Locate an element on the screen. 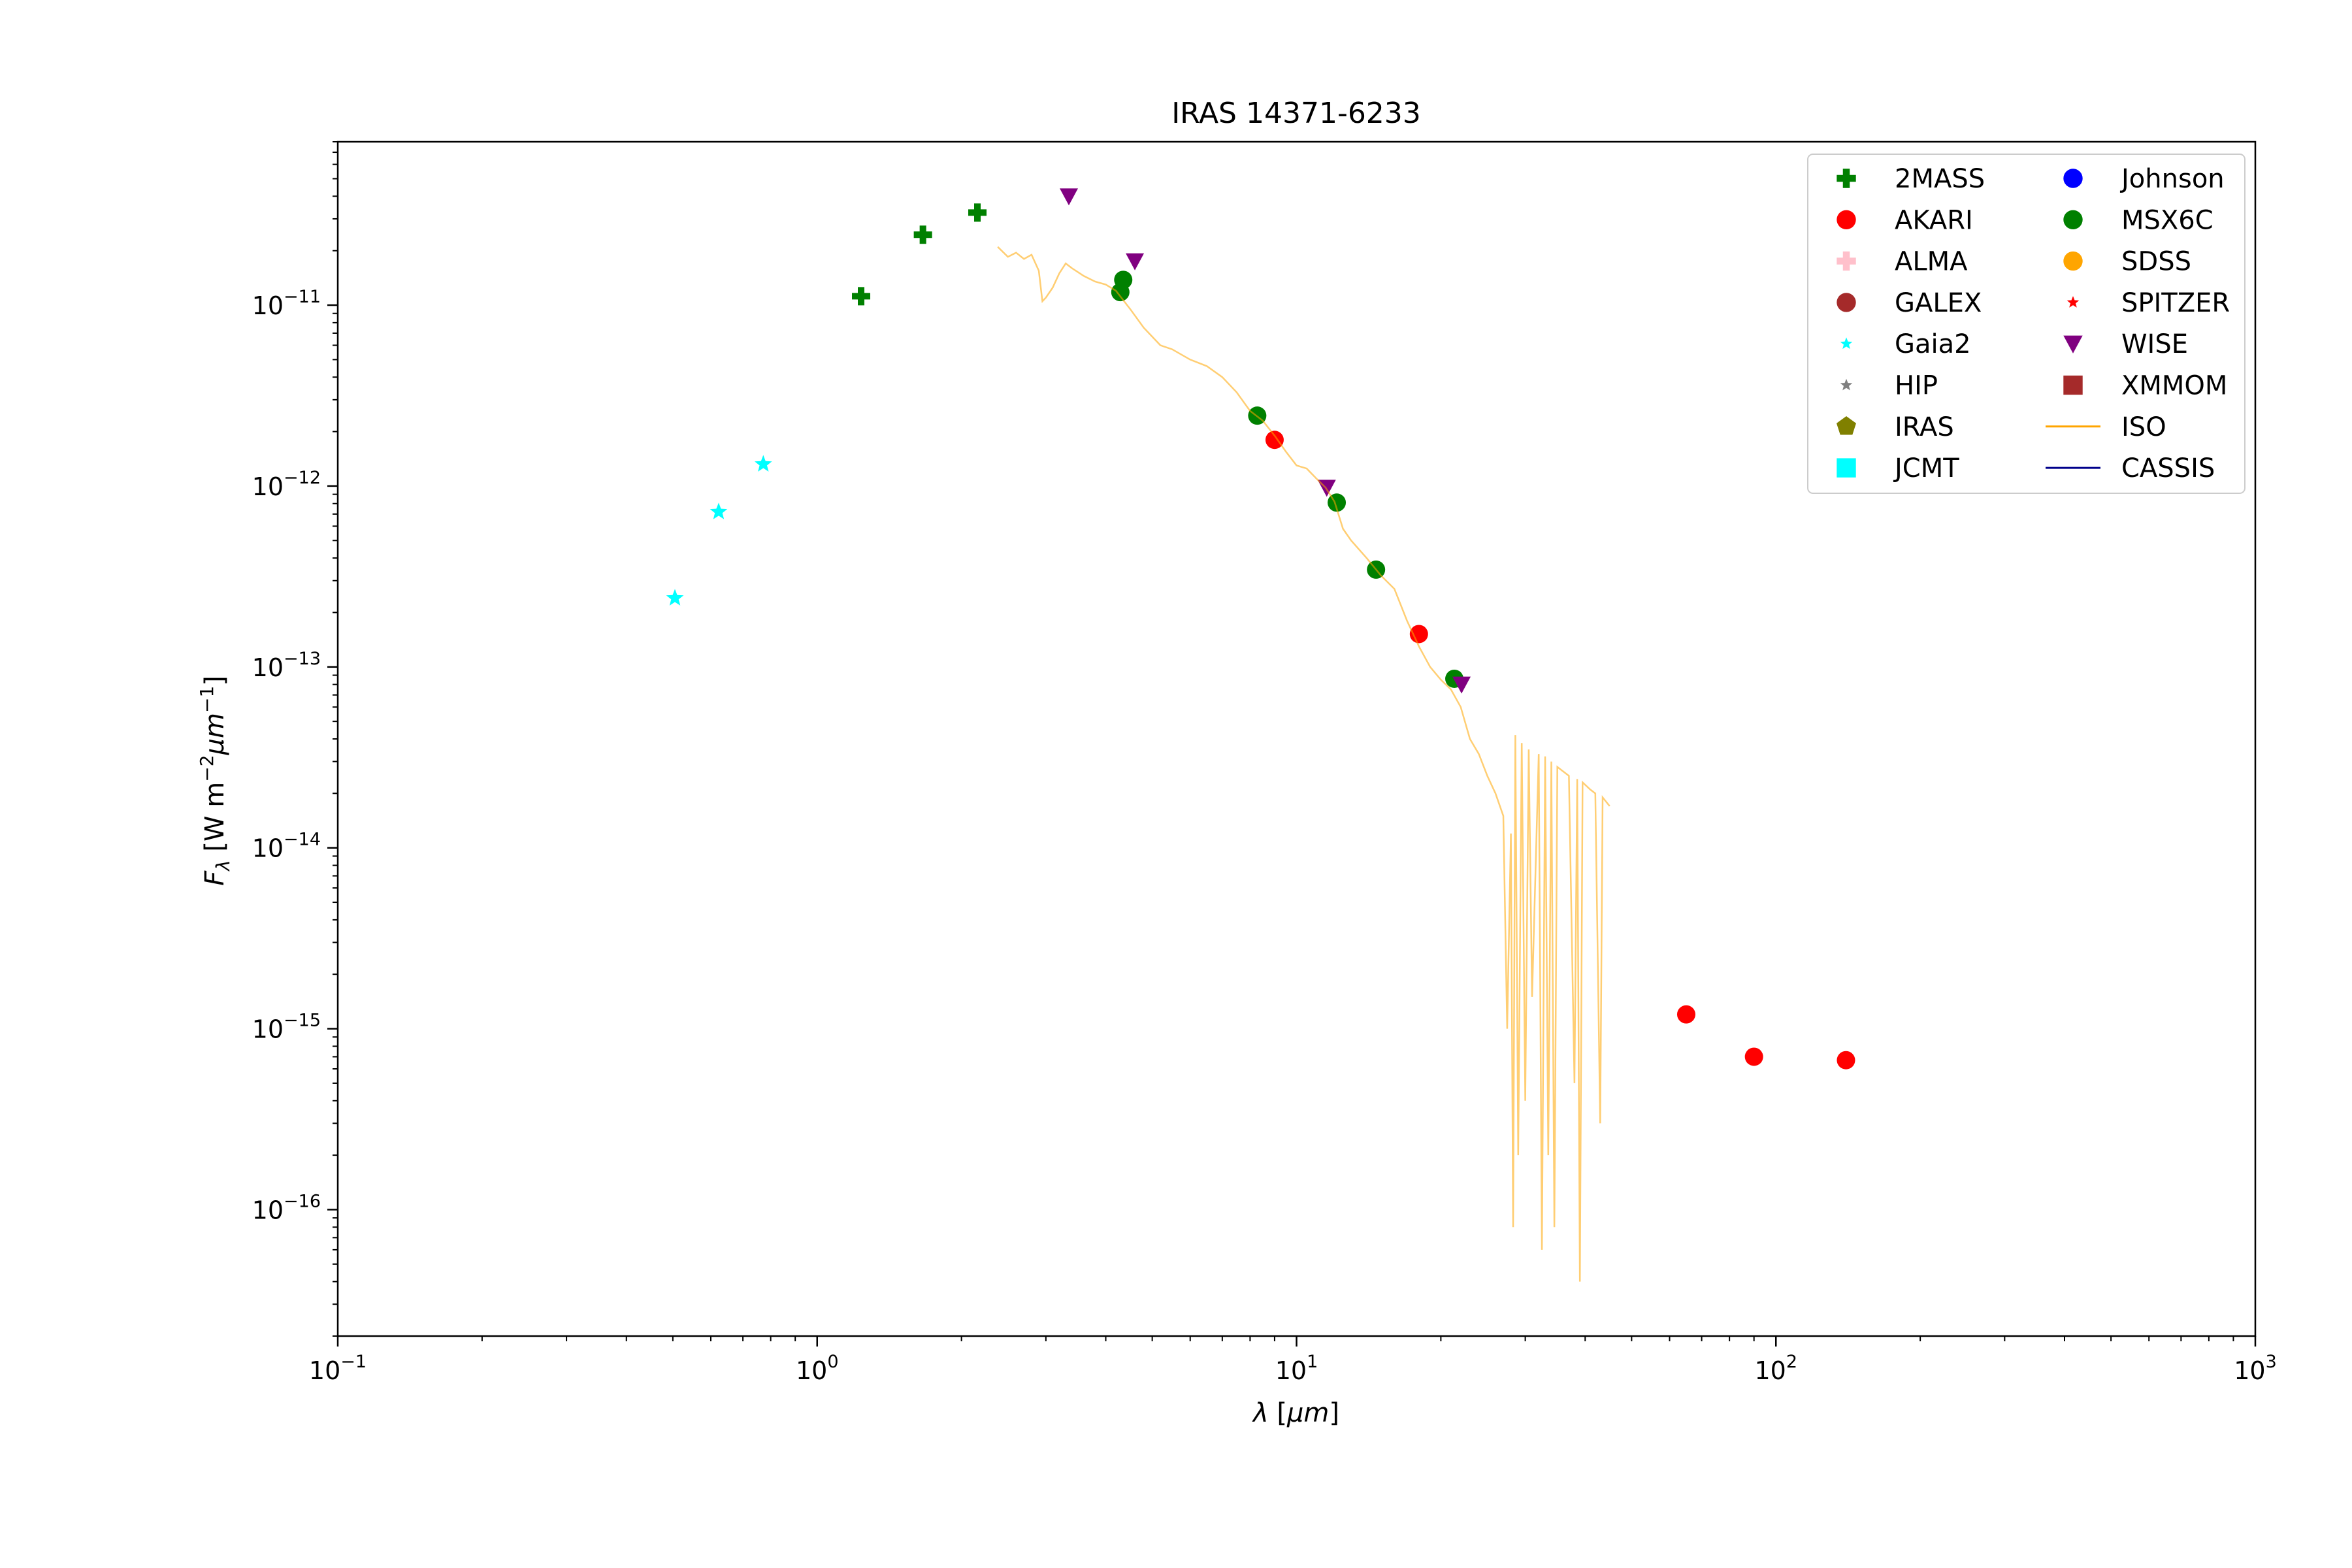  legend-jcmt-marker is located at coordinates (1846, 468).